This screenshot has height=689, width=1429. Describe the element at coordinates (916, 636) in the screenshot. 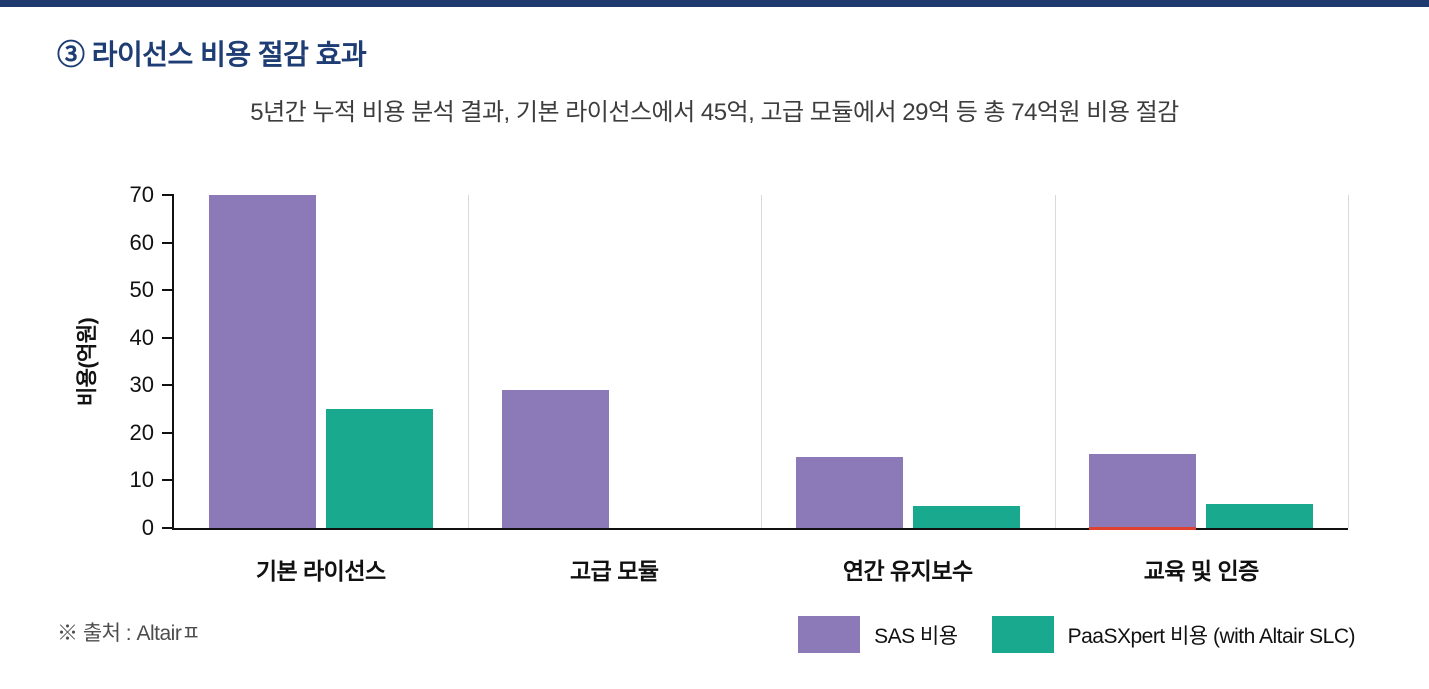

I see `legend-label: SAS 비용` at that location.